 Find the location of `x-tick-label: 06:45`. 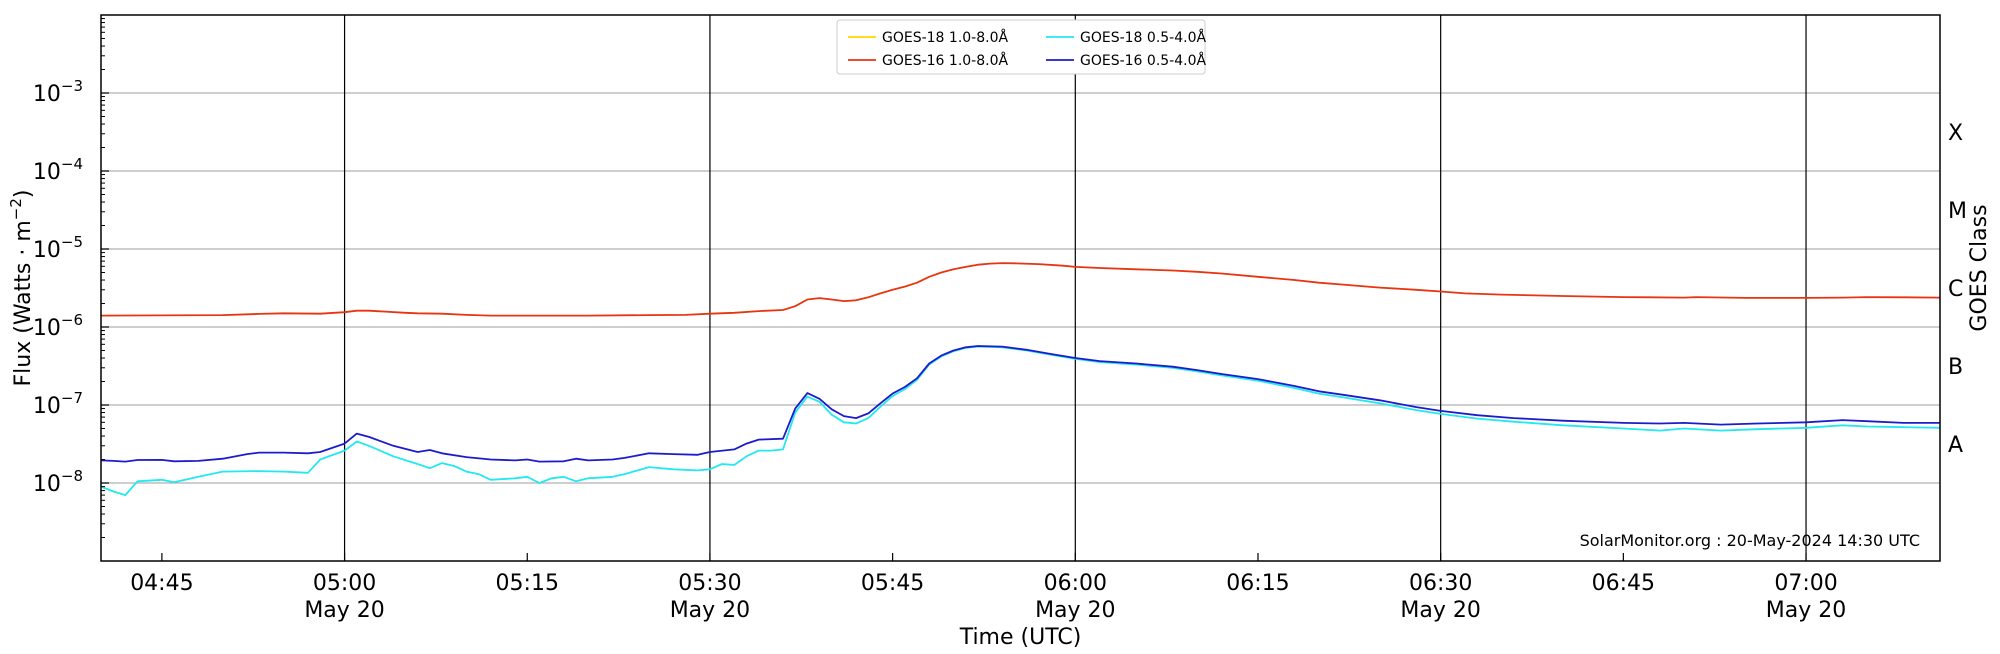

x-tick-label: 06:45 is located at coordinates (1623, 583).